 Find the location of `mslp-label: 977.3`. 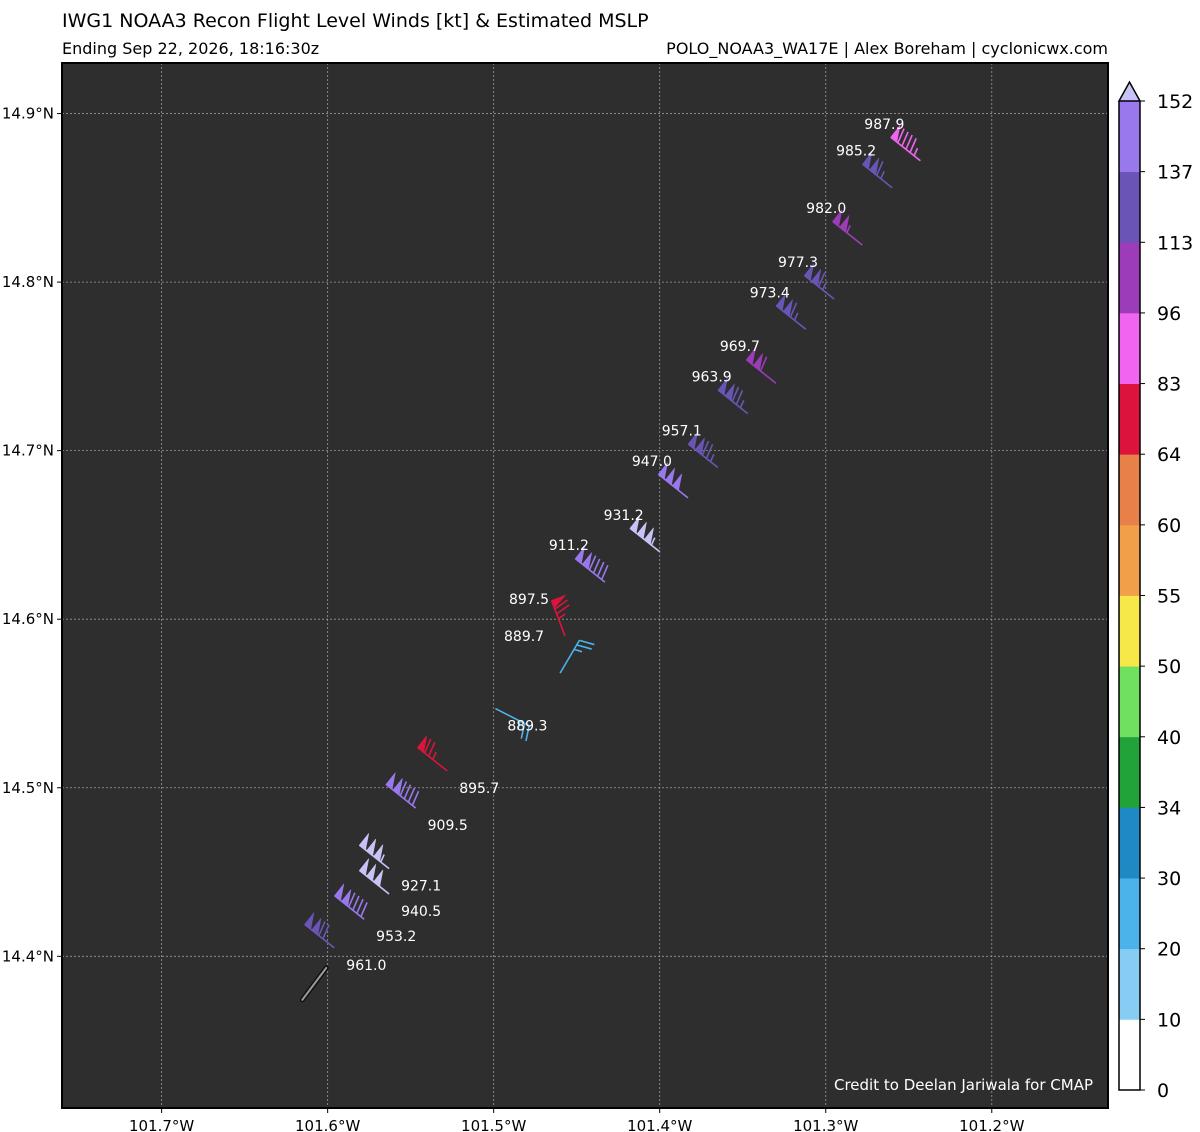

mslp-label: 977.3 is located at coordinates (798, 263).